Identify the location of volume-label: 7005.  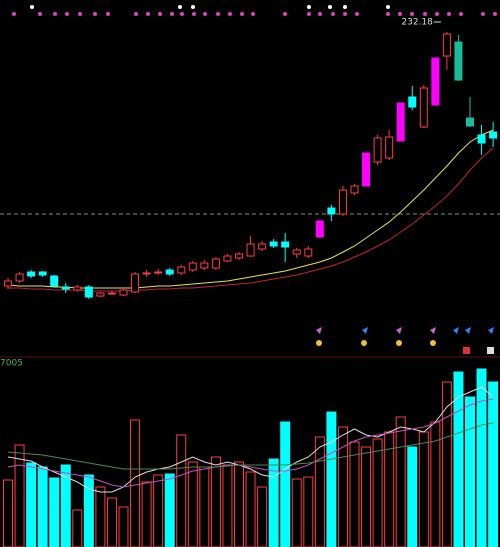
(11, 364).